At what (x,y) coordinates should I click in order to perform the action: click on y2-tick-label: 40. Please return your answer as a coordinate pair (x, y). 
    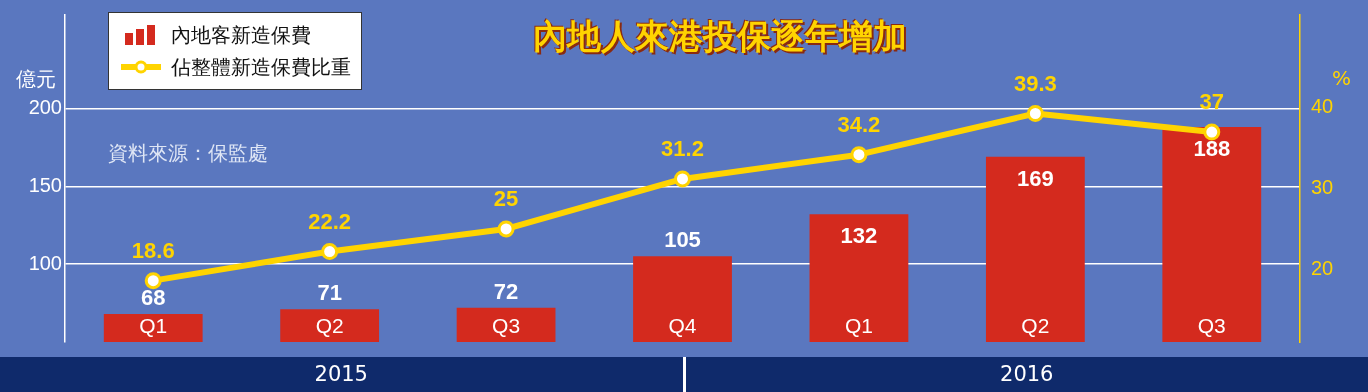
    Looking at the image, I should click on (1322, 106).